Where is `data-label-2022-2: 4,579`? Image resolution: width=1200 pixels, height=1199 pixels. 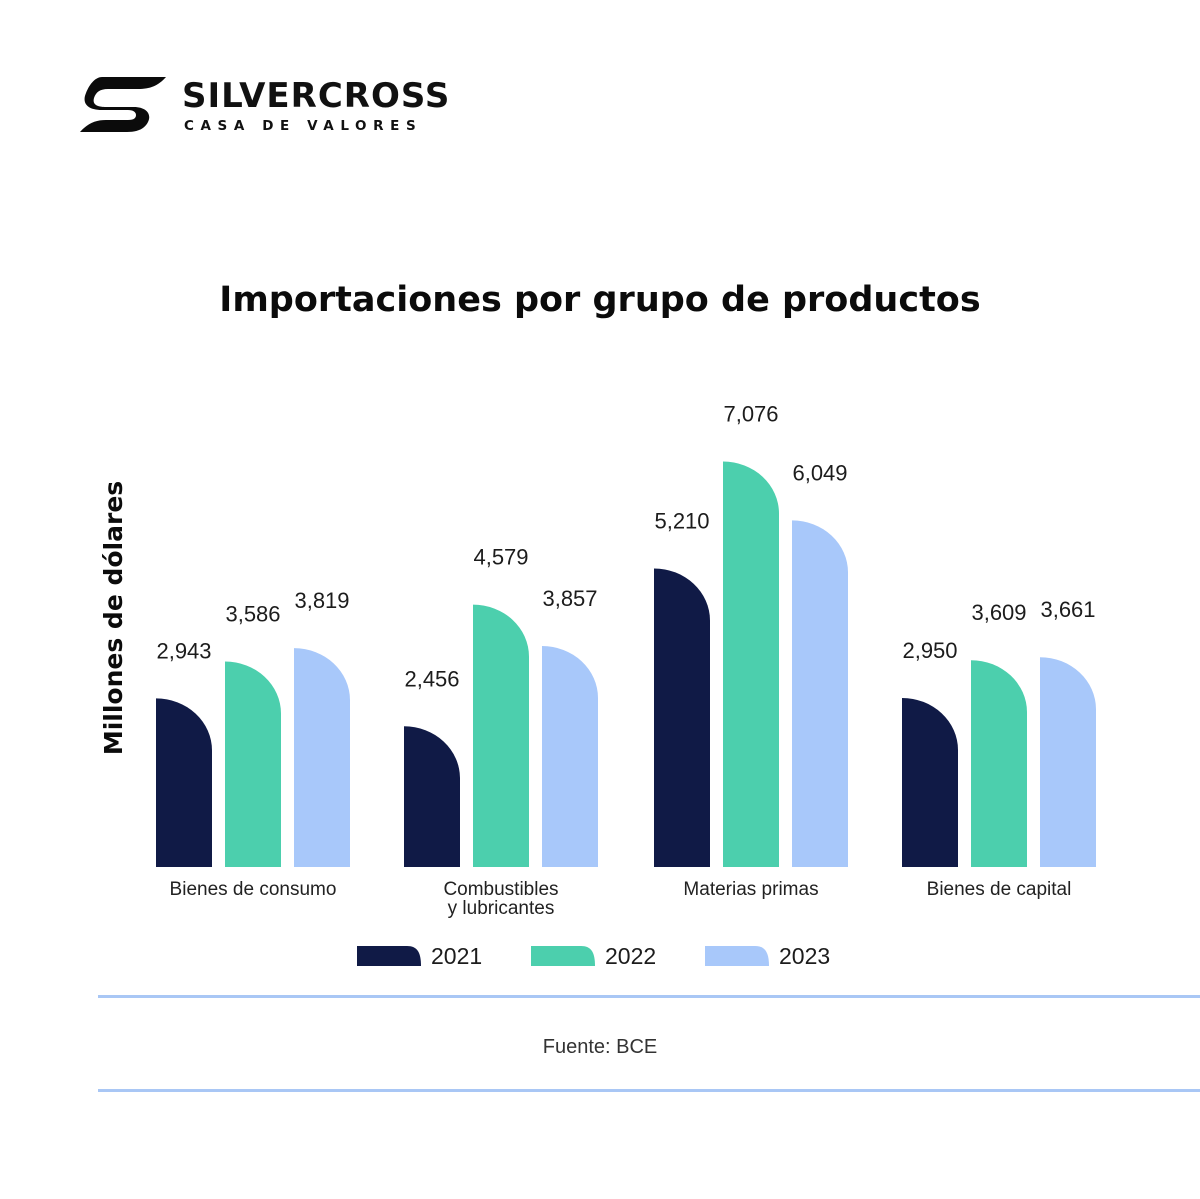 data-label-2022-2: 4,579 is located at coordinates (500, 557).